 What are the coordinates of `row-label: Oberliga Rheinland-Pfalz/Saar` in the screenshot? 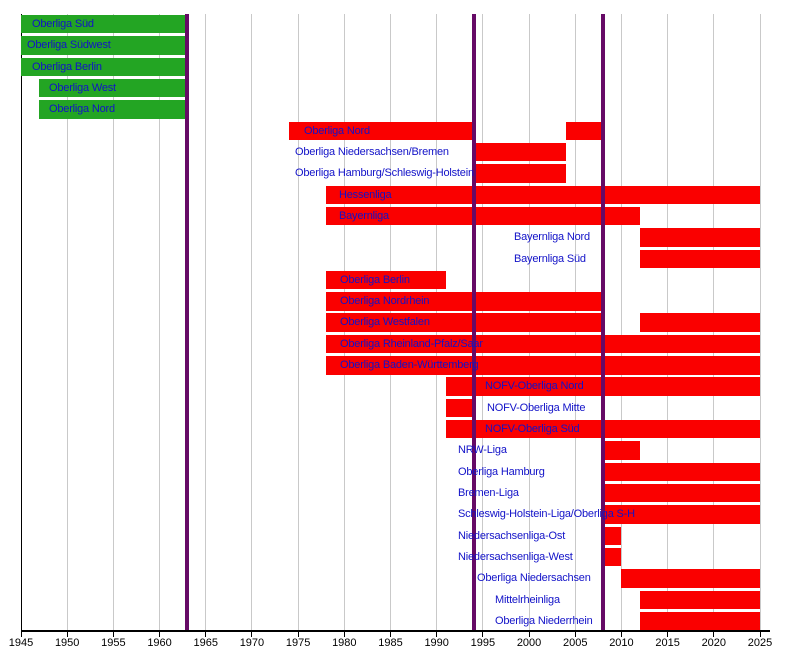 It's located at (411, 343).